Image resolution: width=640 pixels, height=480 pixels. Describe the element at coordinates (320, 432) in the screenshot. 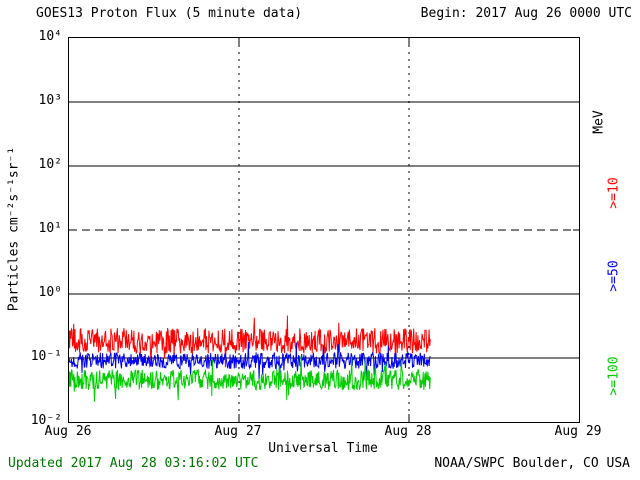

I see `x-axis-ticks: Aug 26 Aug 27 Aug 28 Aug 29` at that location.